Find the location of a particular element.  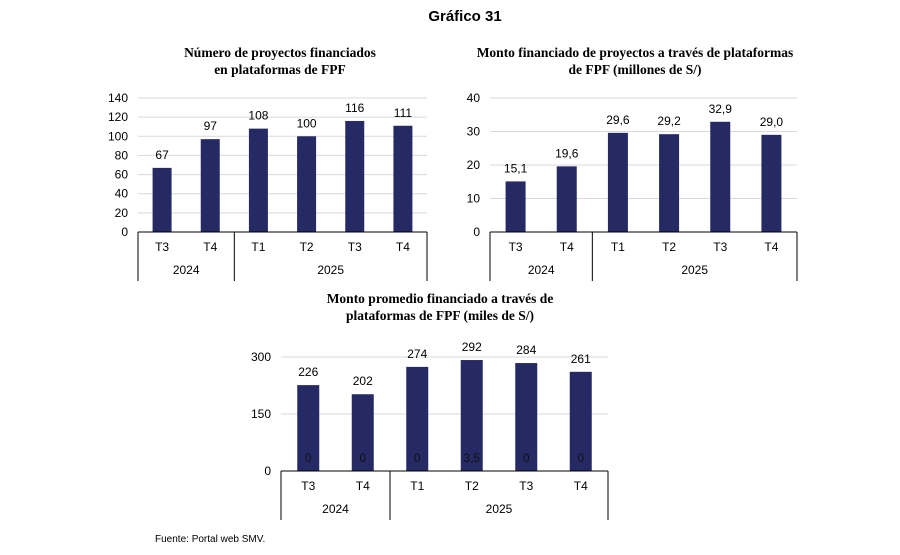

y-tick-label: 120 is located at coordinates (118, 117).